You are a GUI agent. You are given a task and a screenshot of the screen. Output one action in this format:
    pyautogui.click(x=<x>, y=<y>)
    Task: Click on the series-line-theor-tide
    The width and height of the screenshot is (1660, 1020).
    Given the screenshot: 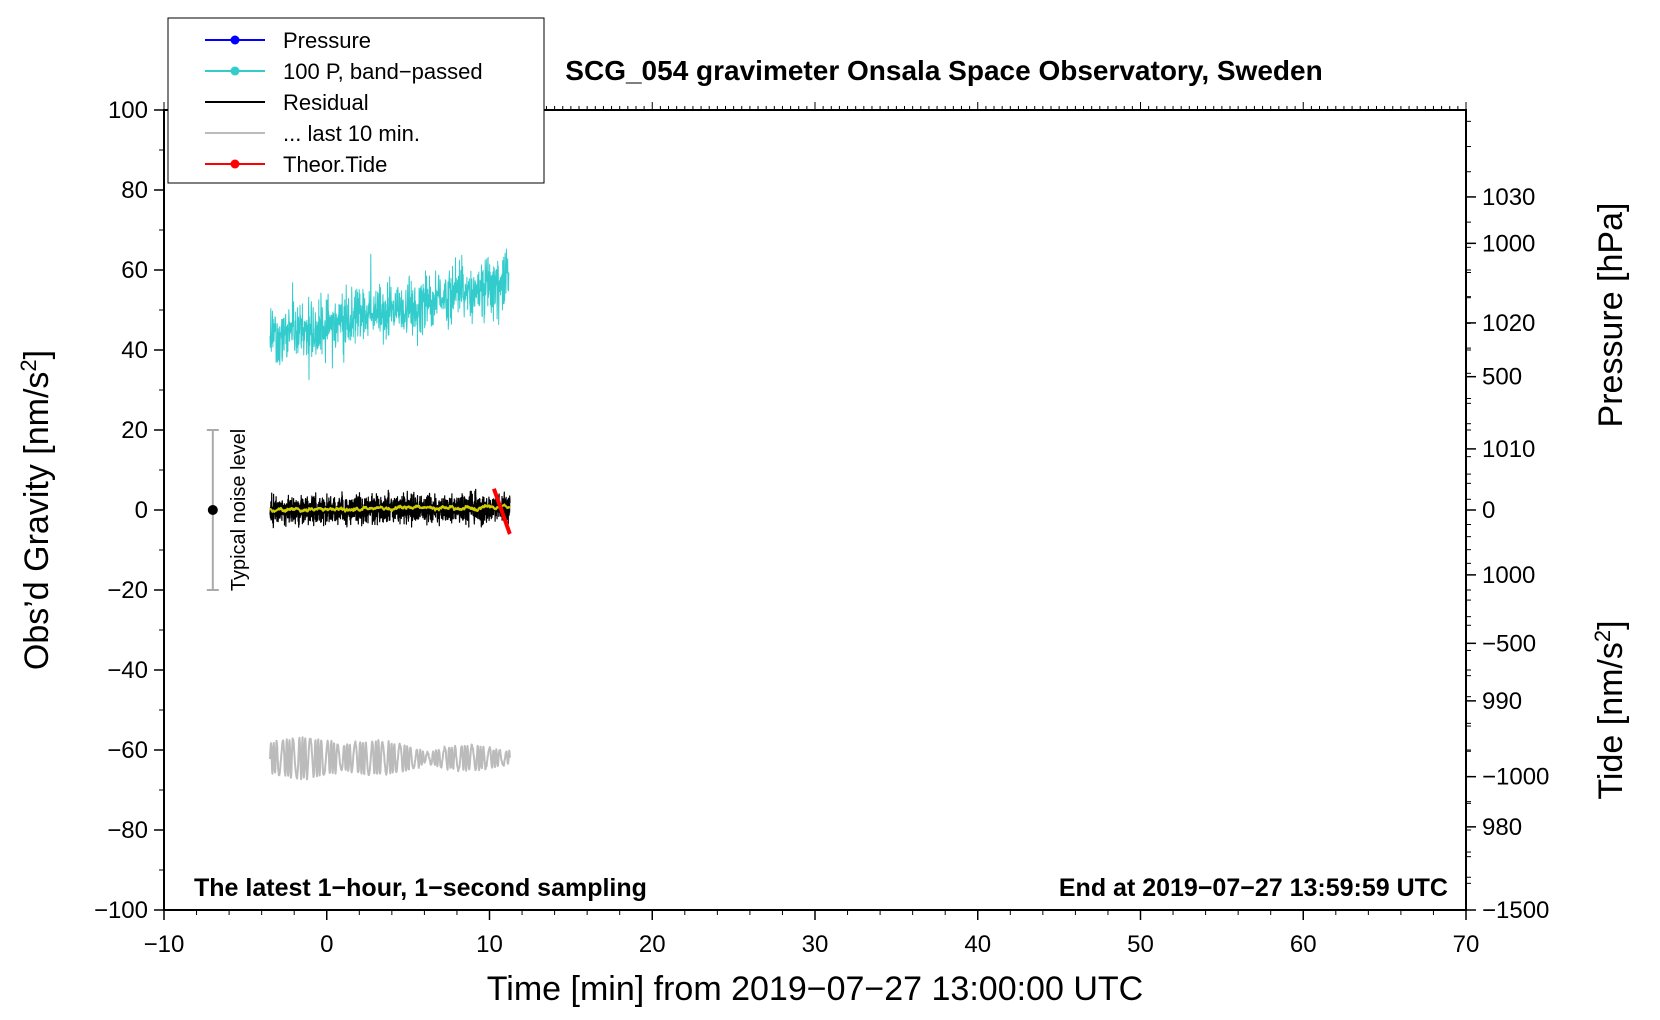 What is the action you would take?
    pyautogui.click(x=502, y=511)
    